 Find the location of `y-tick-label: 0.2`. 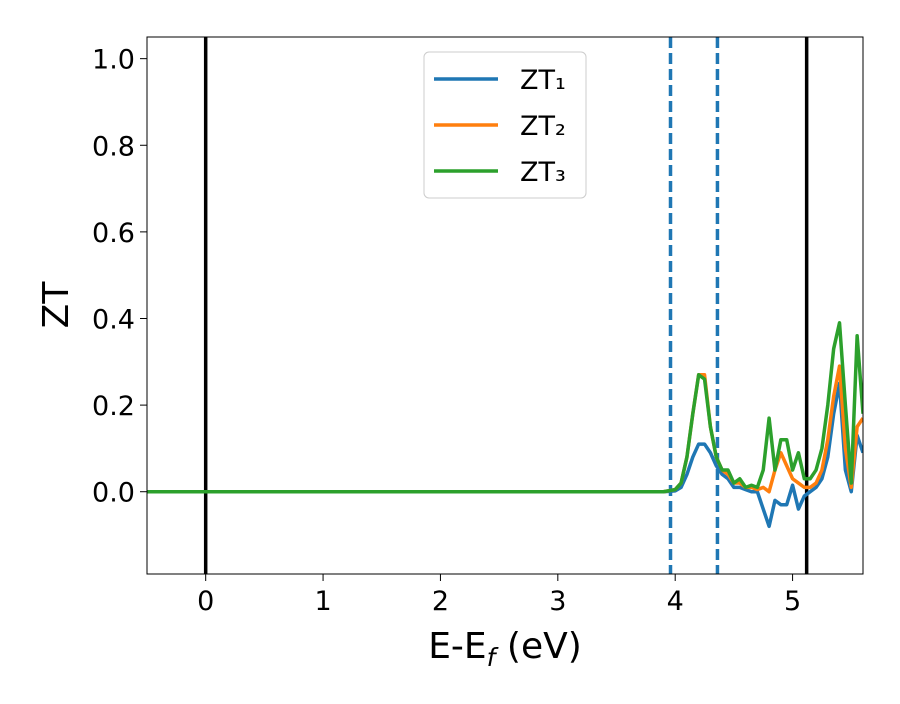

y-tick-label: 0.2 is located at coordinates (113, 406).